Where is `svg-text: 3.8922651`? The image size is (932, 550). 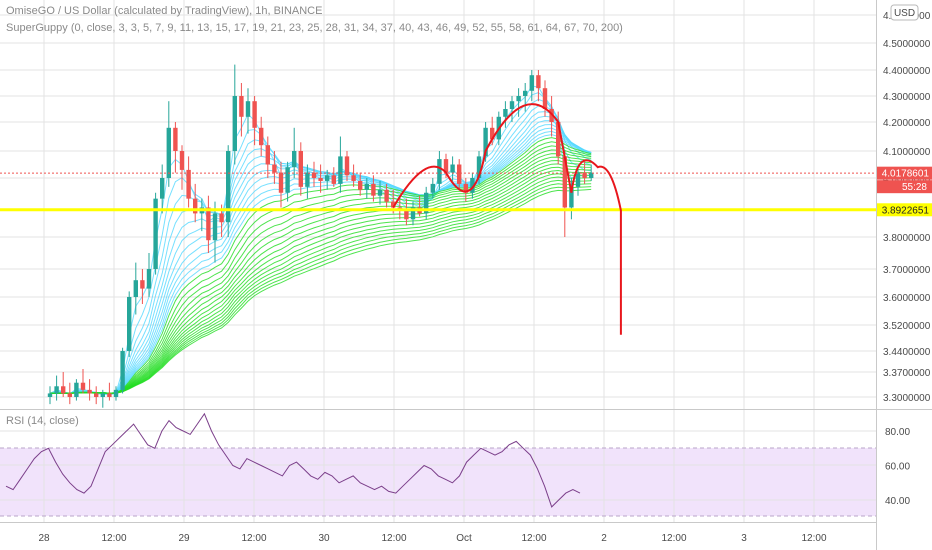 svg-text: 3.8922651 is located at coordinates (906, 210).